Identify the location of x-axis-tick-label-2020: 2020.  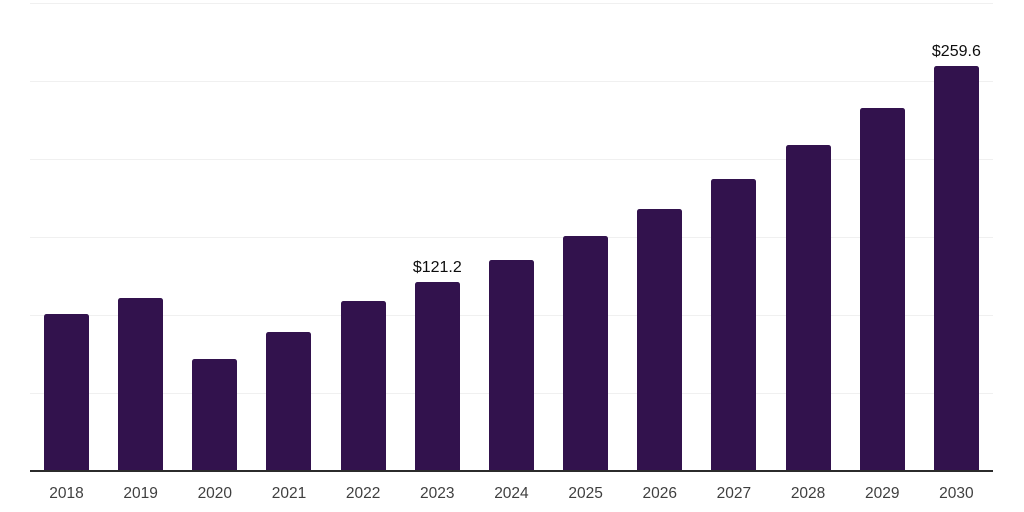
(215, 493).